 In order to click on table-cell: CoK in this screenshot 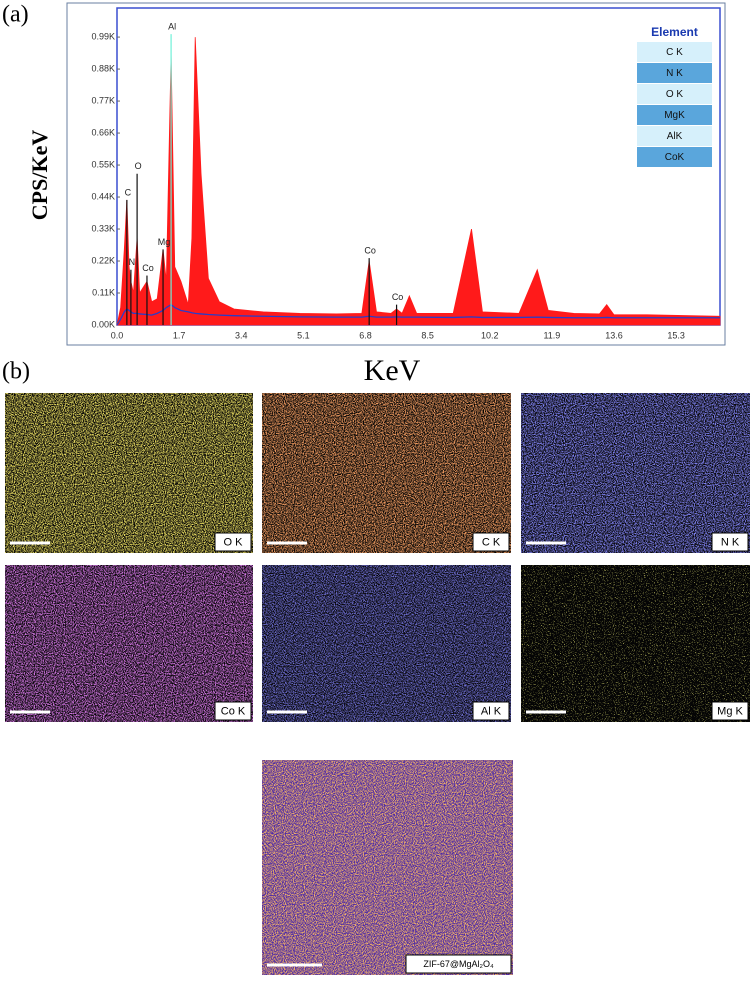, I will do `click(675, 157)`.